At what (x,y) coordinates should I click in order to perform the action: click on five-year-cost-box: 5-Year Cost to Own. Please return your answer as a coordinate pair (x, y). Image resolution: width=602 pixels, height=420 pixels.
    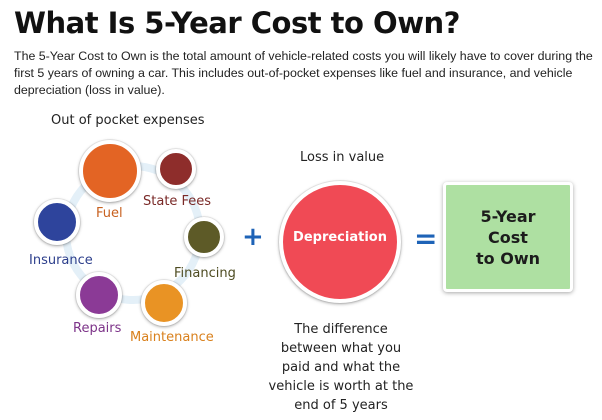
    Looking at the image, I should click on (508, 237).